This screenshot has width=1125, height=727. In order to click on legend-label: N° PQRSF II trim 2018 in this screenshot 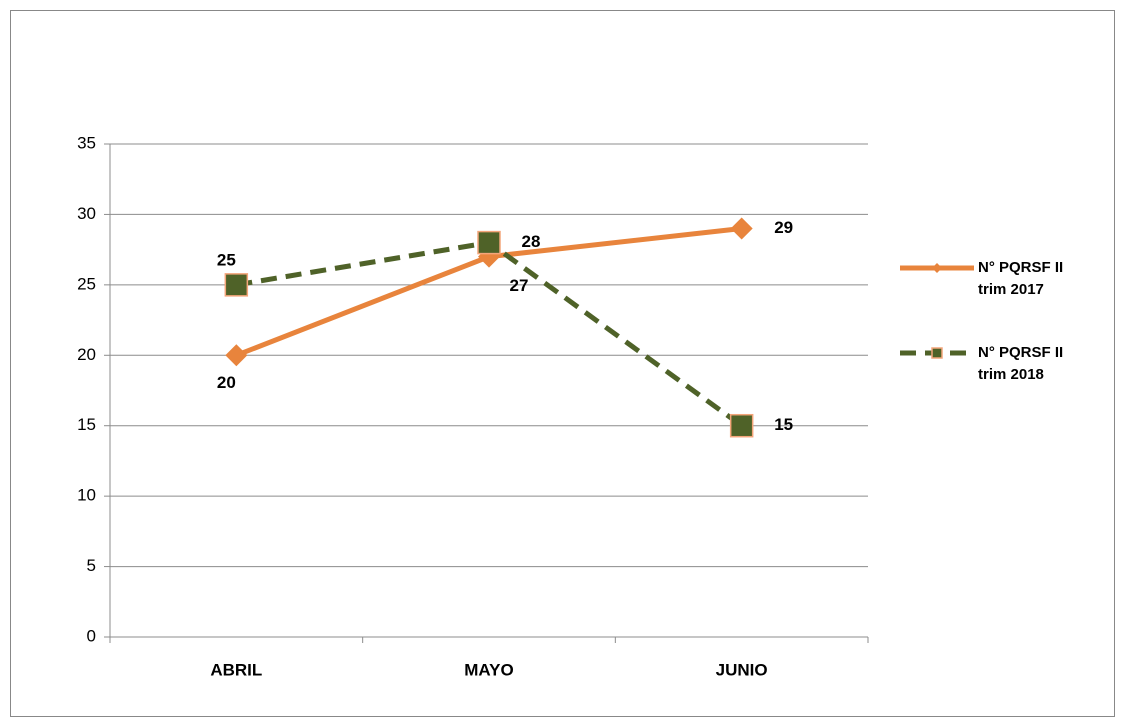, I will do `click(1021, 363)`.